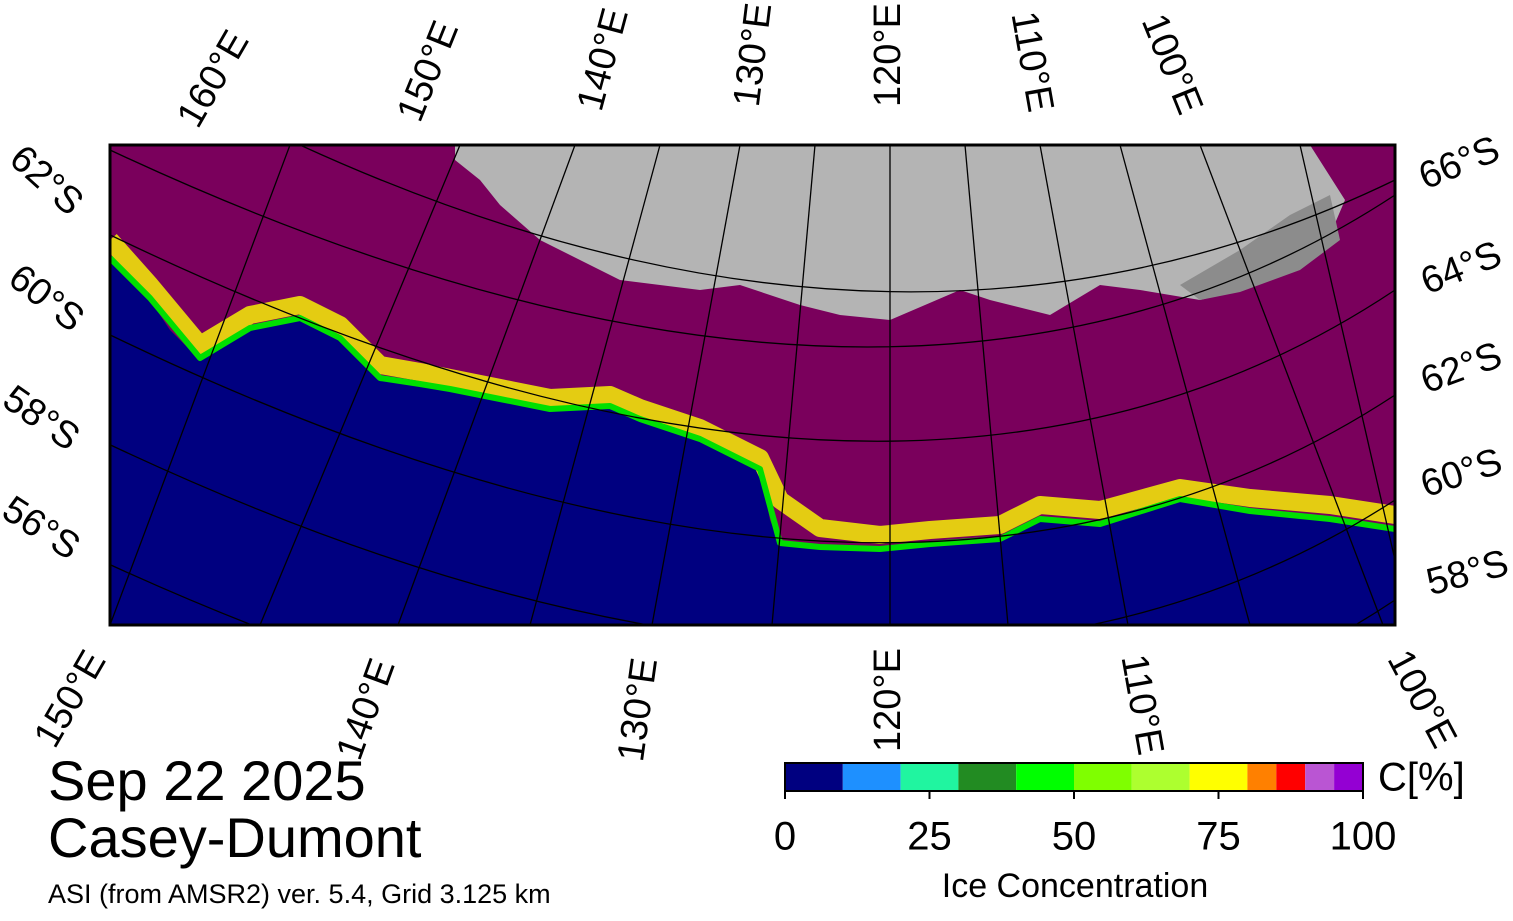 The image size is (1513, 921). What do you see at coordinates (1075, 886) in the screenshot?
I see `colorbar-label: Ice Concentration` at bounding box center [1075, 886].